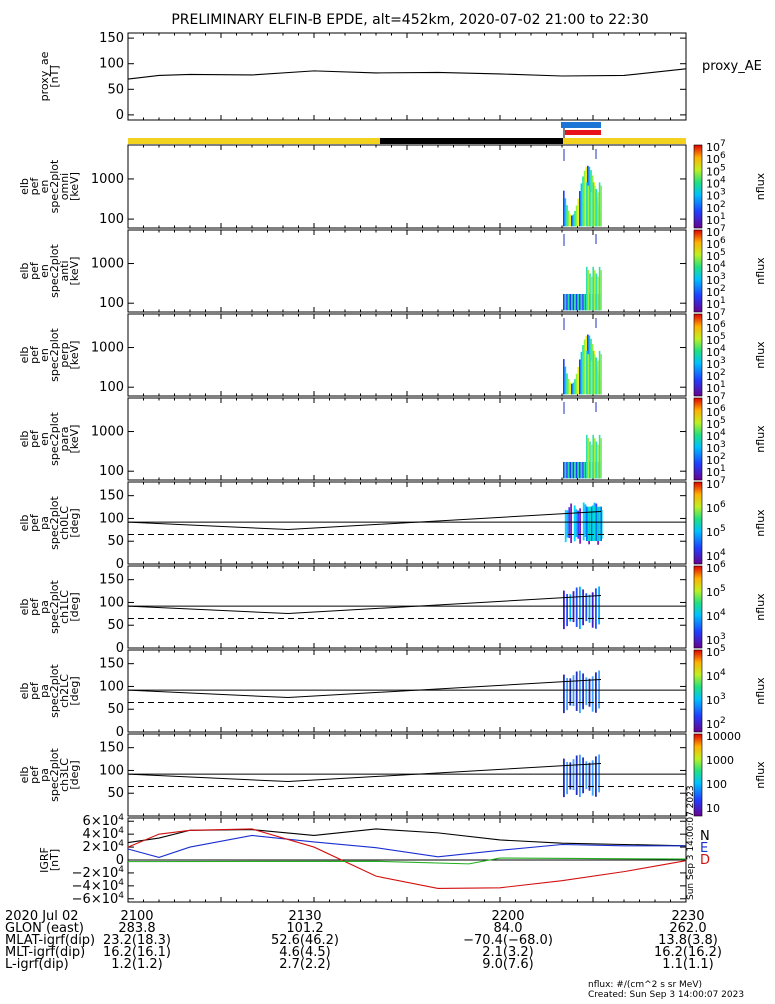 This screenshot has width=775, height=1004. I want to click on colorbar-tick-label: 10000, so click(723, 736).